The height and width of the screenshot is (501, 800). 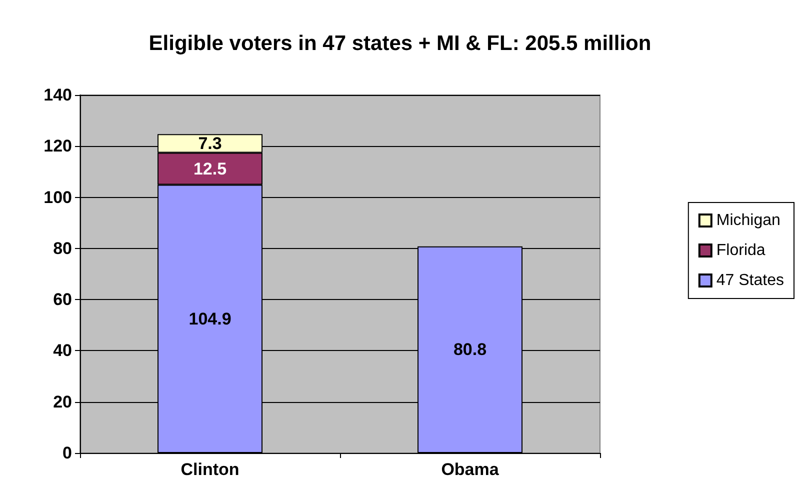 What do you see at coordinates (210, 168) in the screenshot?
I see `data-label: 12.5` at bounding box center [210, 168].